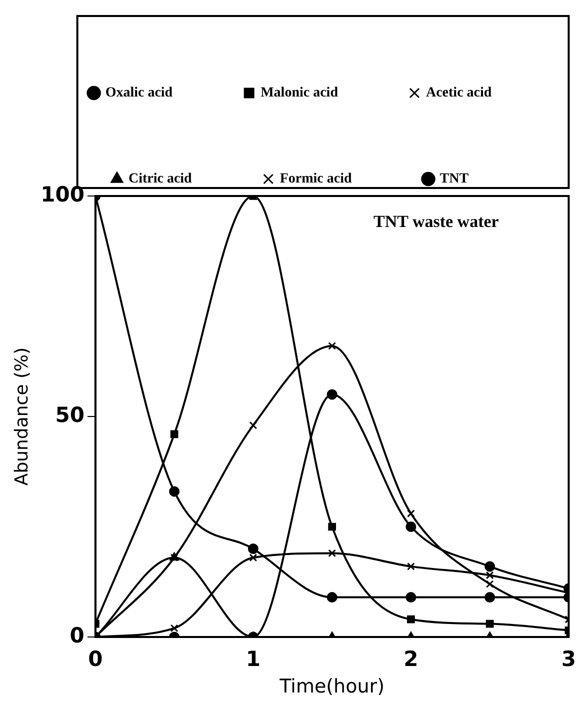 This screenshot has width=579, height=703. I want to click on x-tick-label: 1, so click(253, 659).